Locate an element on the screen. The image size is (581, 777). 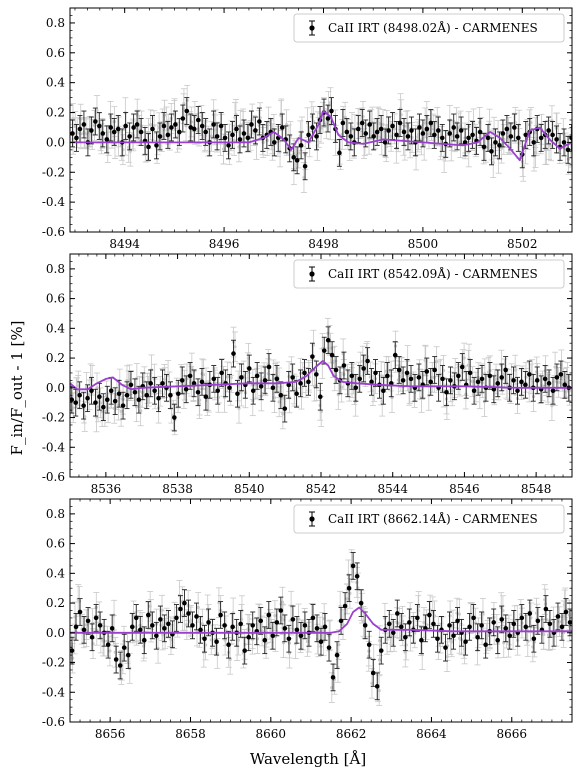
plot-area is located at coordinates (321, 138).